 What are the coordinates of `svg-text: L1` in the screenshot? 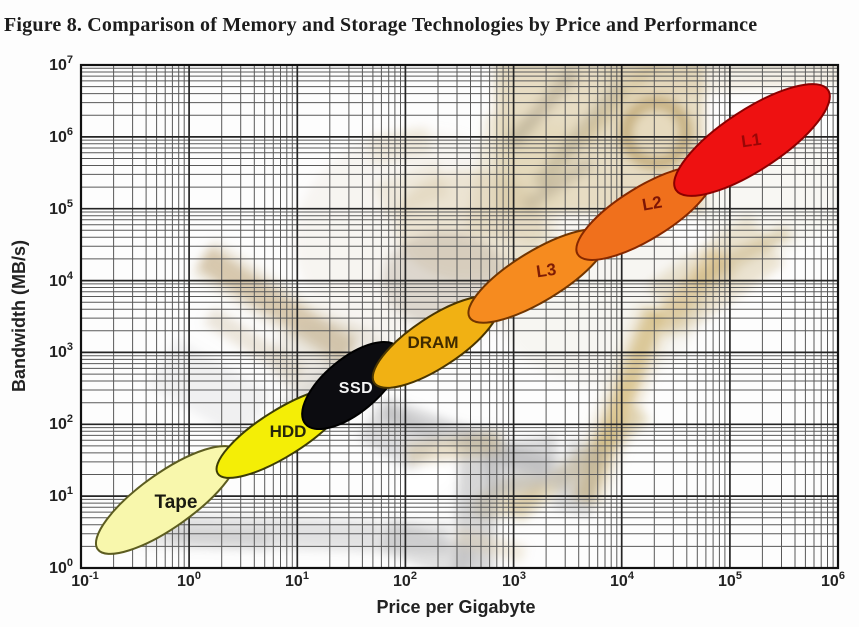 It's located at (751, 141).